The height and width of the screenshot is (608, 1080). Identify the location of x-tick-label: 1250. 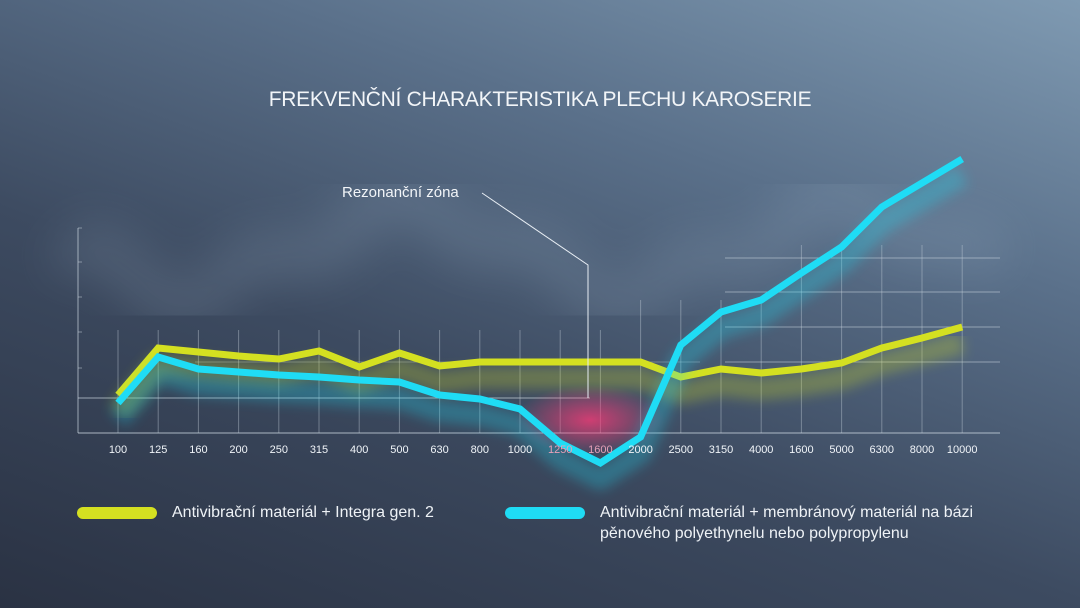
(560, 450).